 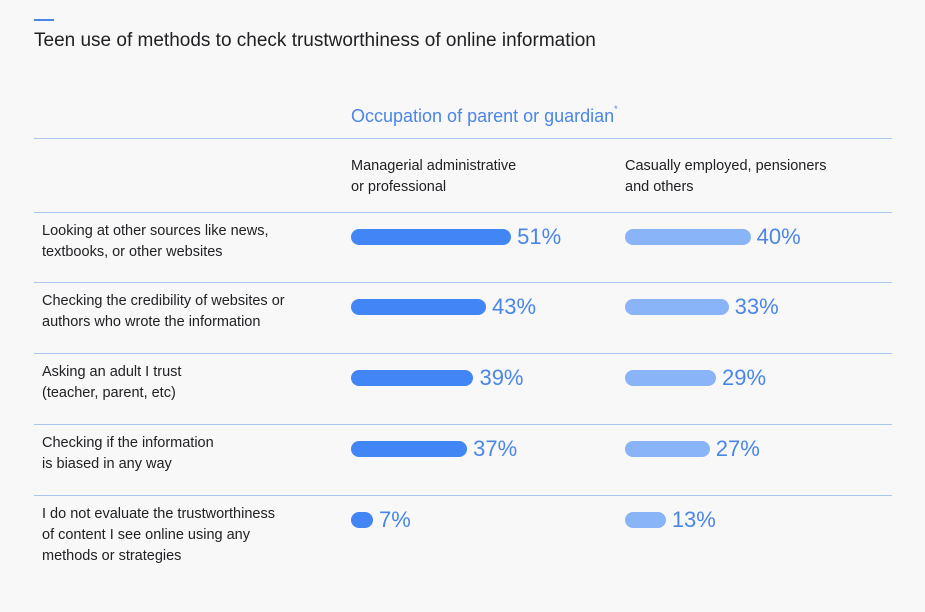 What do you see at coordinates (539, 236) in the screenshot?
I see `data-label: 51%` at bounding box center [539, 236].